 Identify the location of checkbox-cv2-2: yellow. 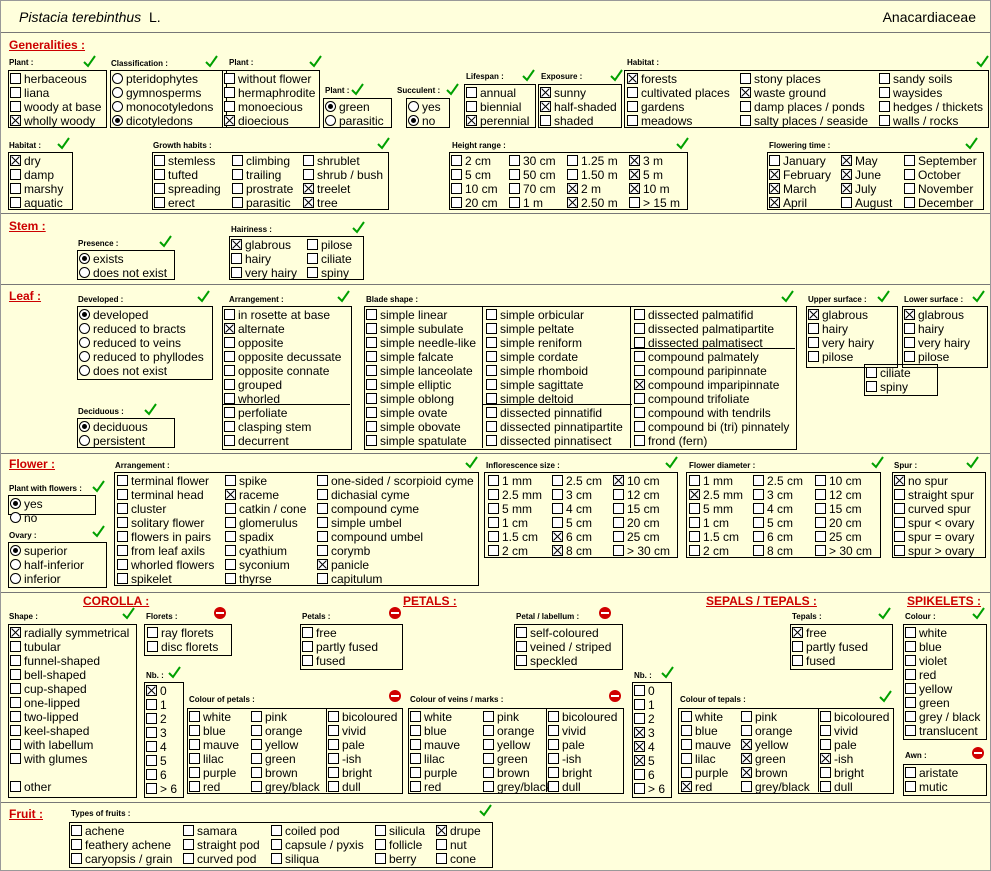
(506, 745).